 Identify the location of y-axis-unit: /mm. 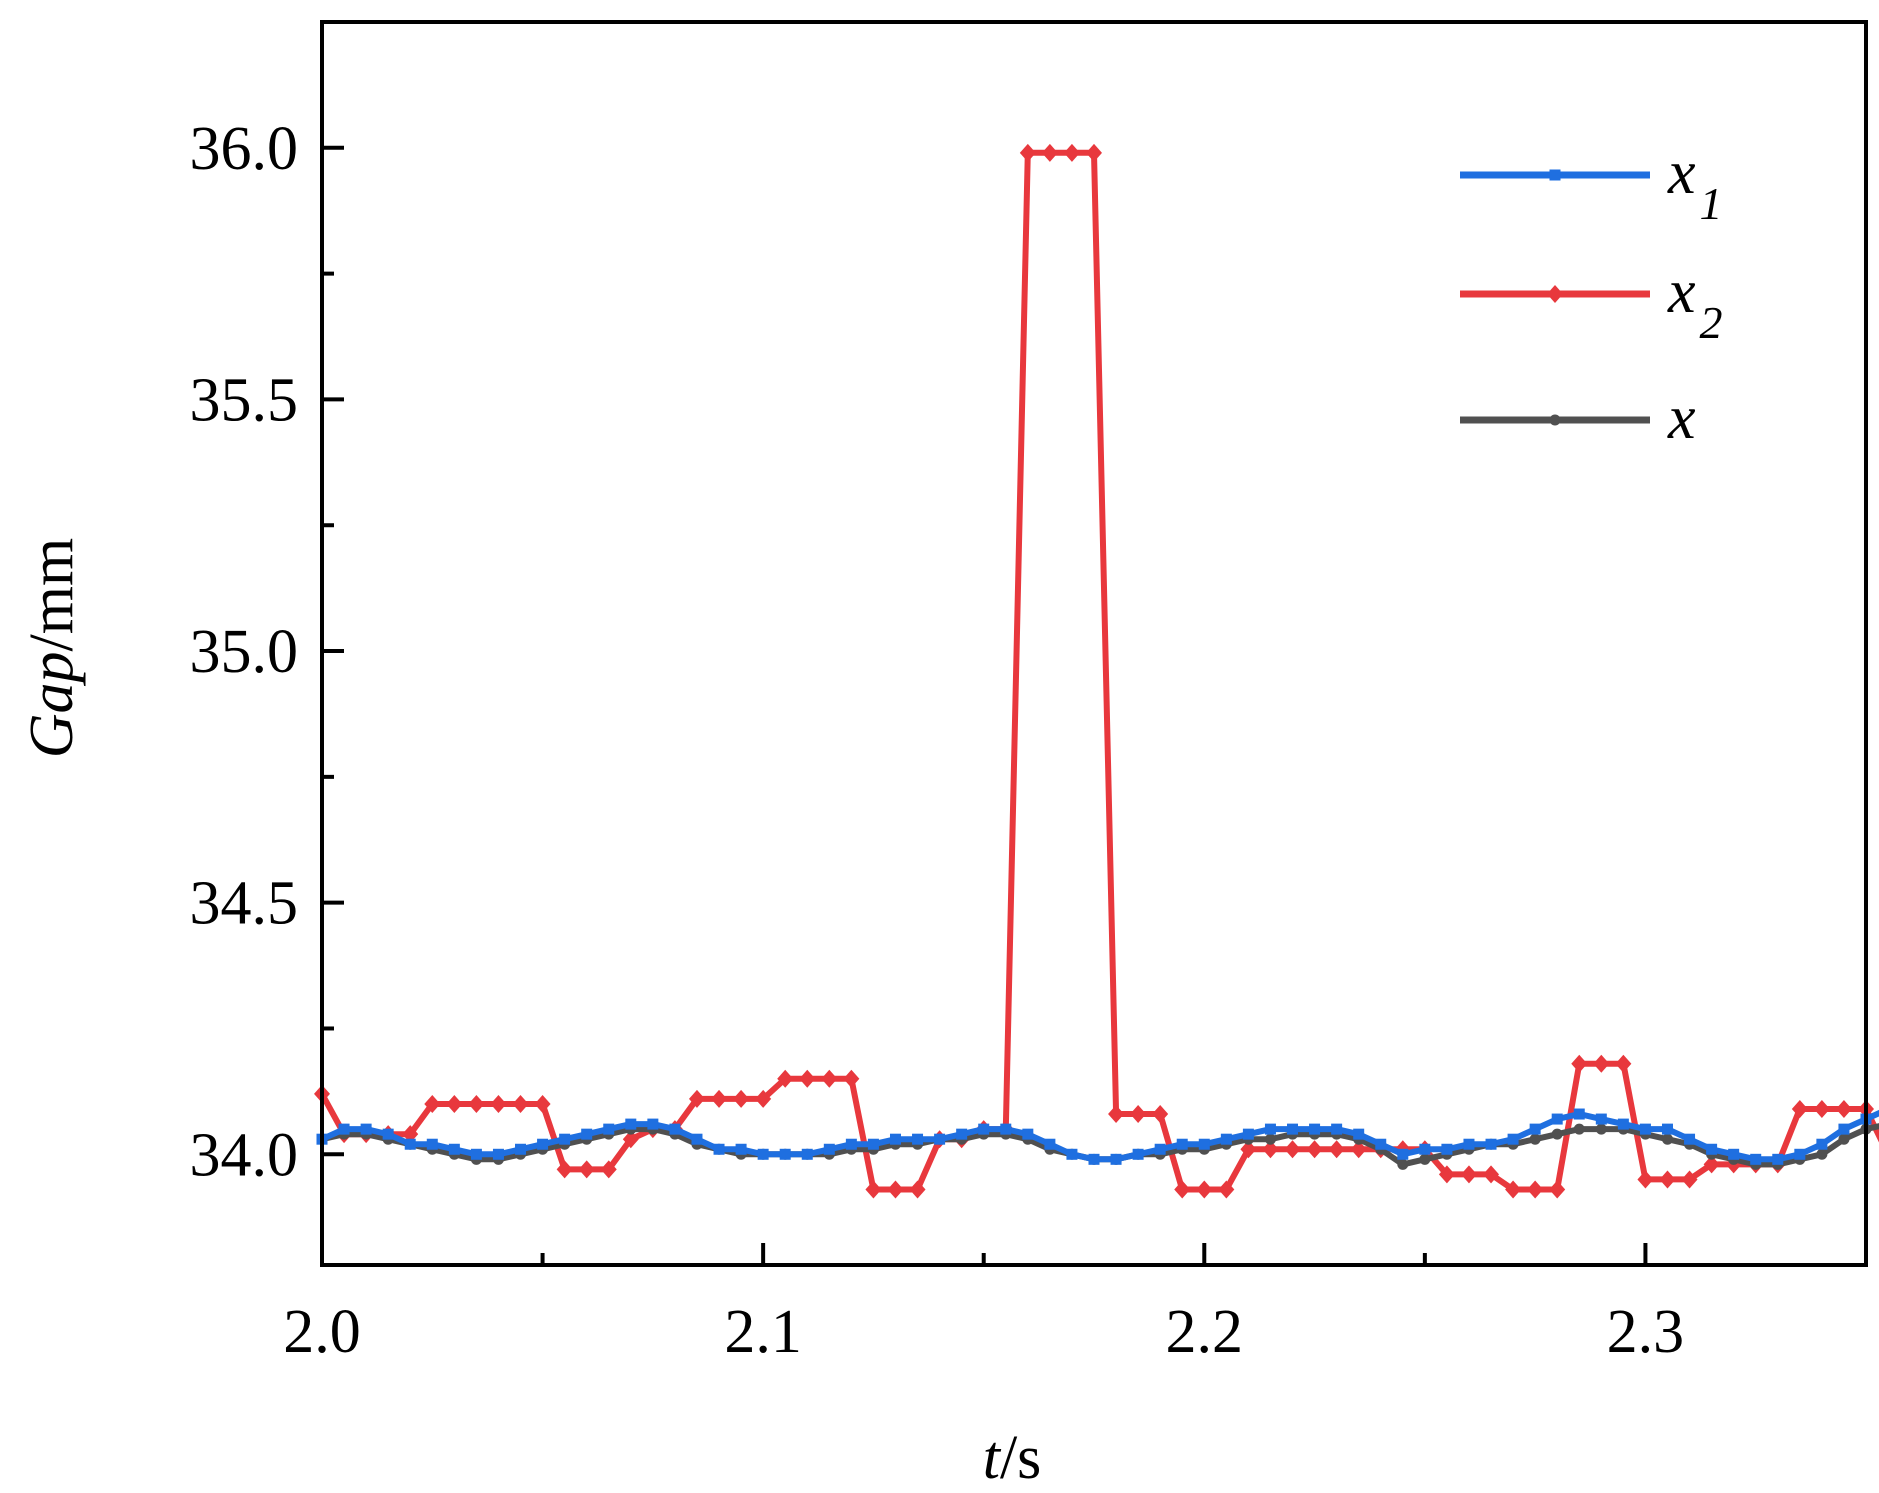
(52, 595).